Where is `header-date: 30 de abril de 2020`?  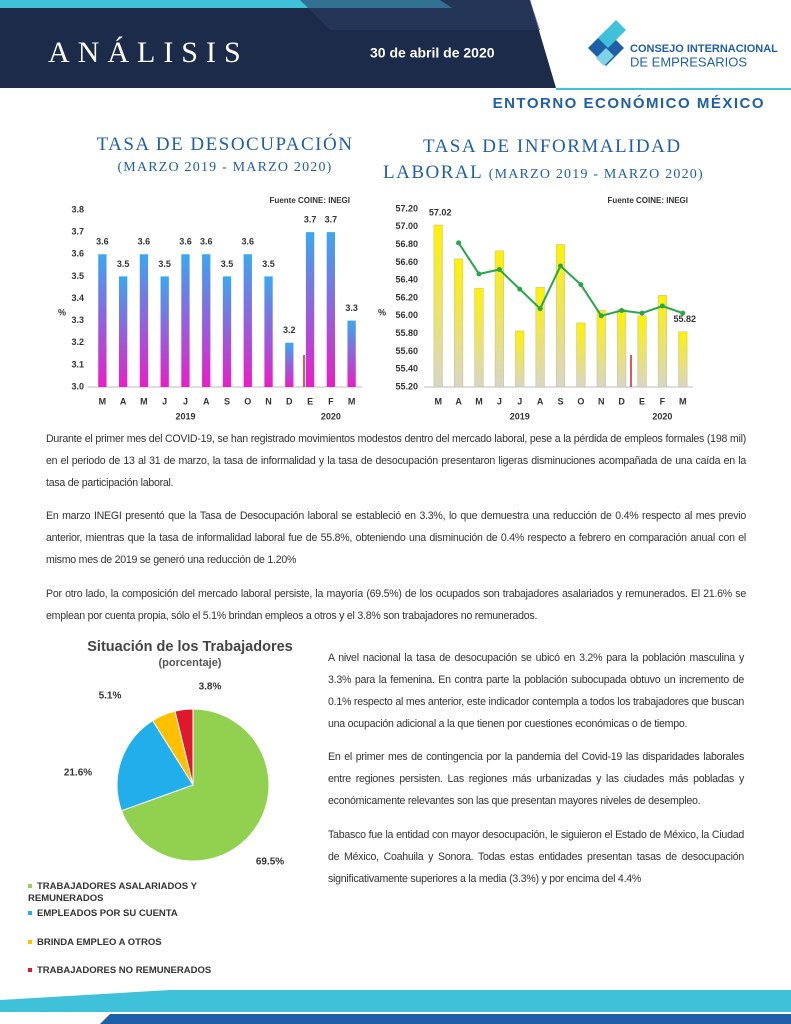 header-date: 30 de abril de 2020 is located at coordinates (432, 53).